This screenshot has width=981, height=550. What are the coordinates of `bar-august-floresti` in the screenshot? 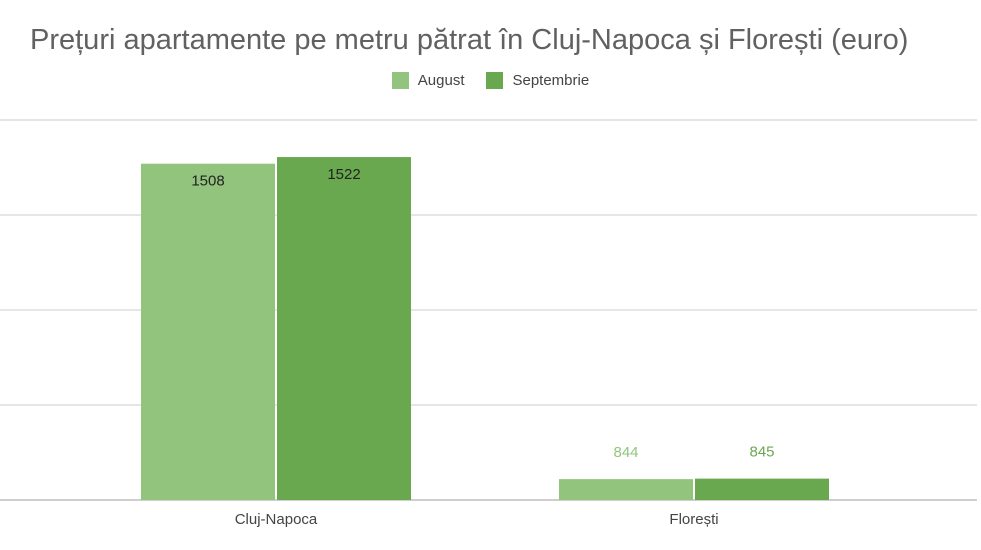 It's located at (626, 489).